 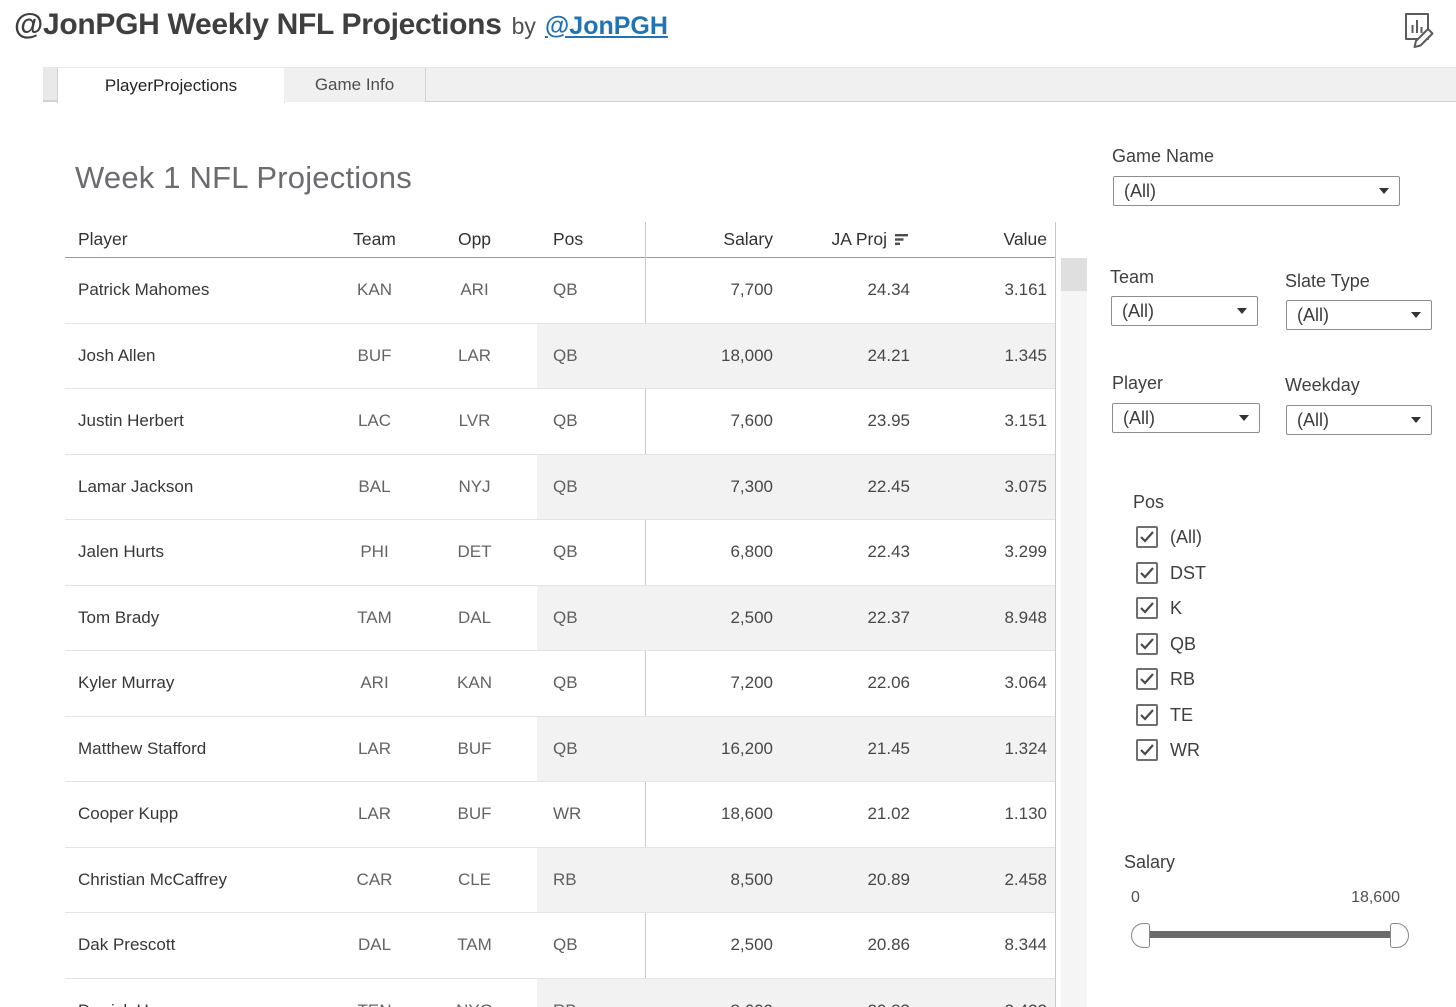 What do you see at coordinates (748, 239) in the screenshot?
I see `column-header-salary: Salary` at bounding box center [748, 239].